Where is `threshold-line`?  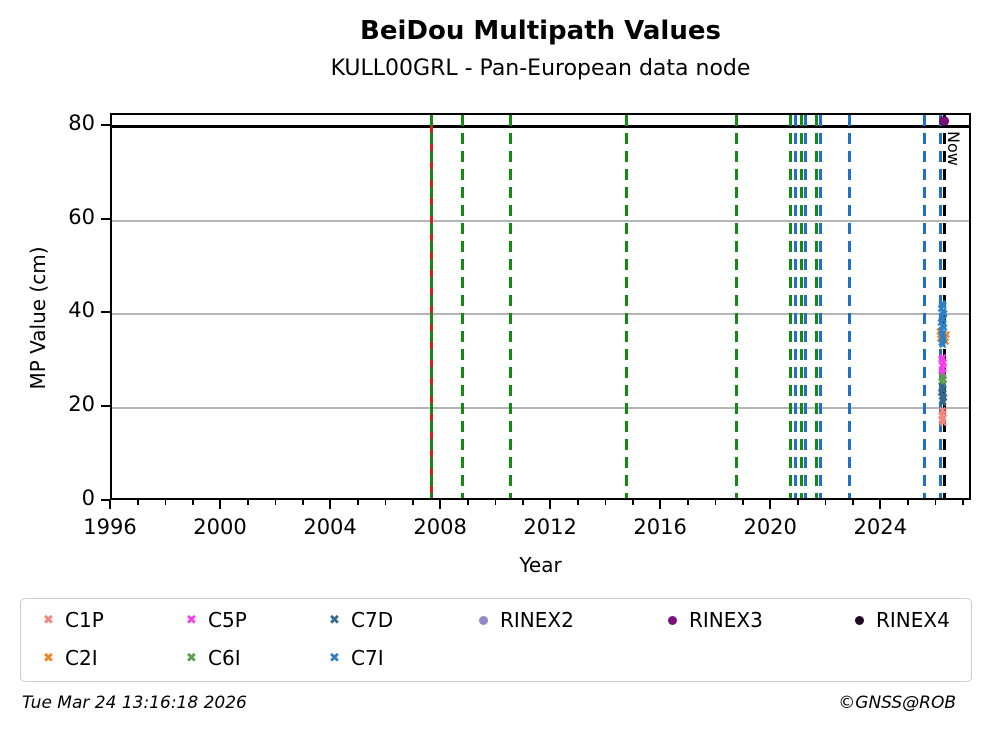 threshold-line is located at coordinates (540, 127).